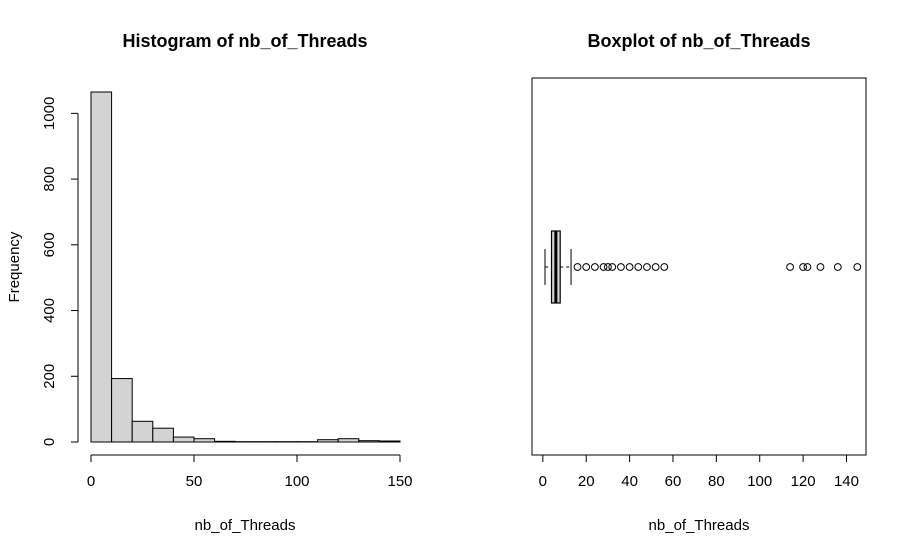 Image resolution: width=907 pixels, height=554 pixels. What do you see at coordinates (49, 113) in the screenshot?
I see `y-tick-label: 1000` at bounding box center [49, 113].